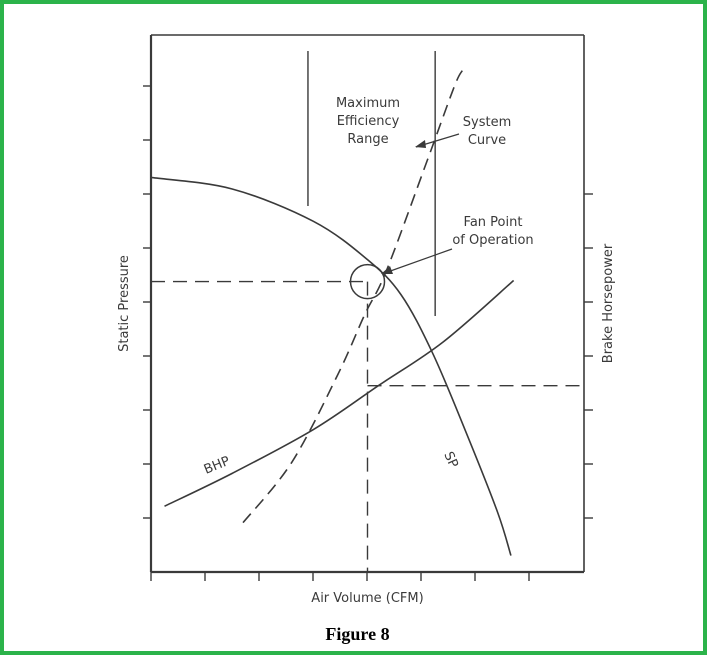 The image size is (707, 659). Describe the element at coordinates (217, 466) in the screenshot. I see `bhp-curve-label: BHP` at that location.